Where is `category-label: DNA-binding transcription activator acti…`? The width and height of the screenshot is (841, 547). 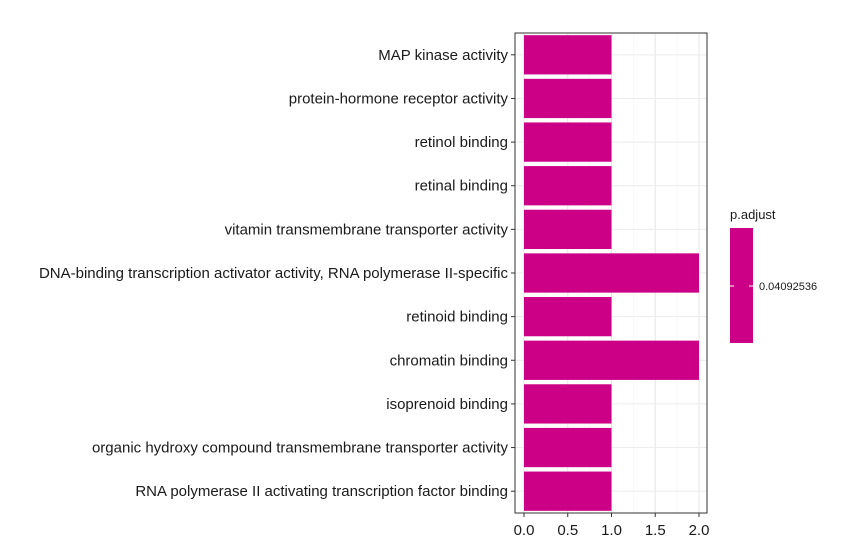
category-label: DNA-binding transcription activator acti… is located at coordinates (274, 273).